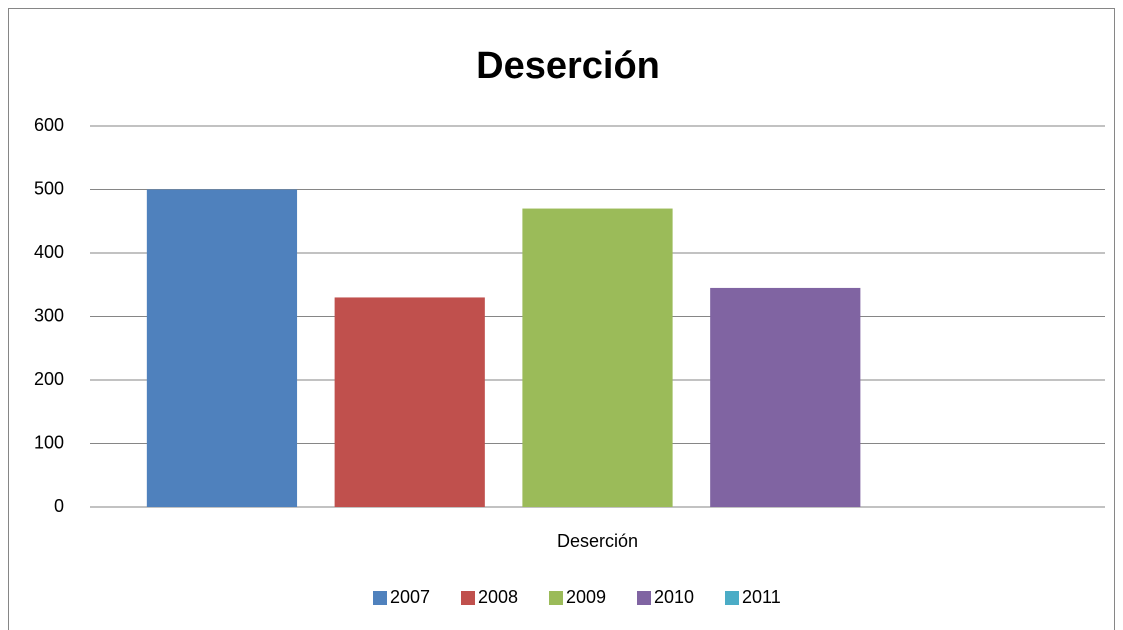 Image resolution: width=1123 pixels, height=630 pixels. I want to click on y-tick-label: 500, so click(49, 188).